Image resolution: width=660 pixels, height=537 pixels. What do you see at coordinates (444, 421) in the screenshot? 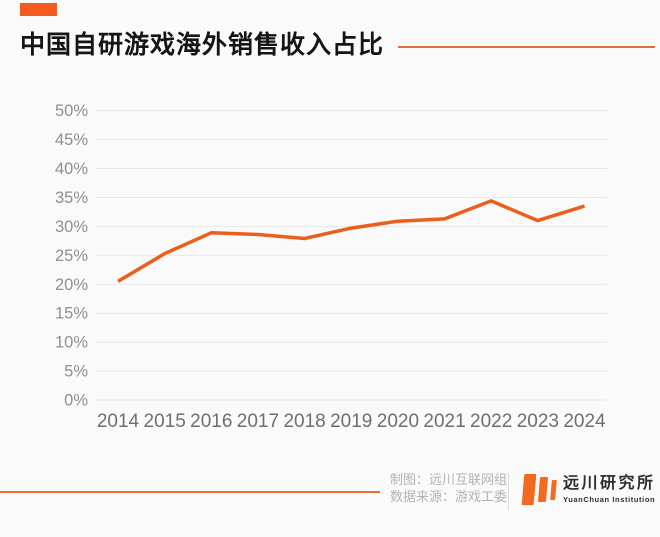
I see `x-tick-label: 2021` at bounding box center [444, 421].